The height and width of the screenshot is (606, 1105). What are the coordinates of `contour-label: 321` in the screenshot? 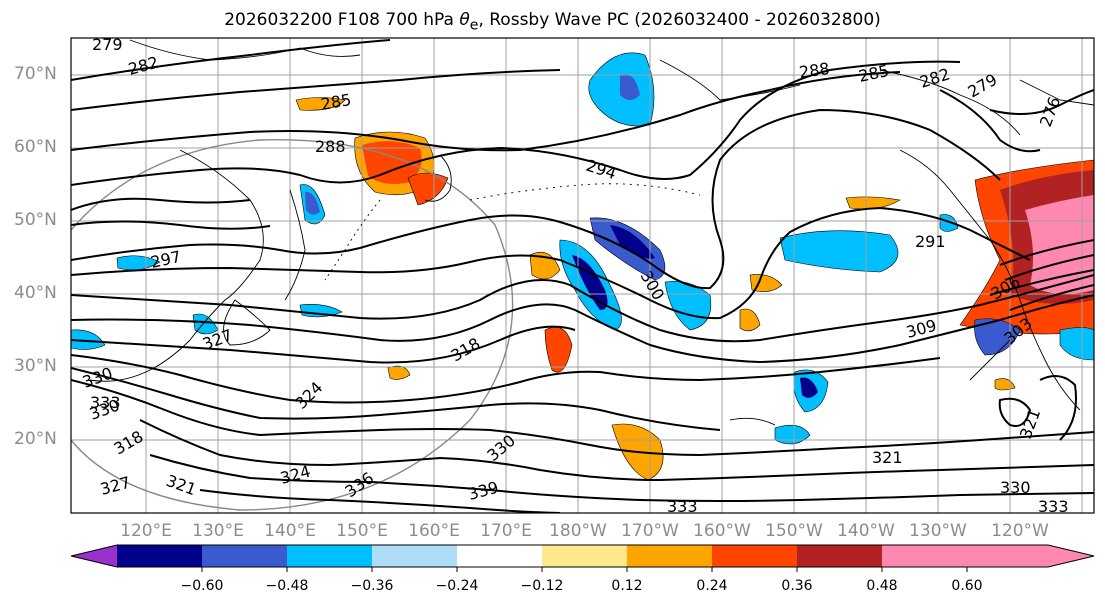 It's located at (887, 457).